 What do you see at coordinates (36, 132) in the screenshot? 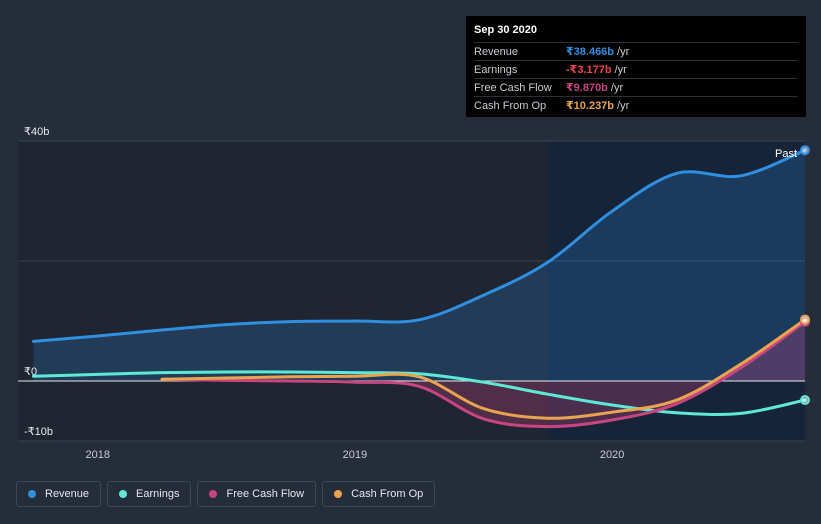
I see `y-tick-label: ₹40b` at bounding box center [36, 132].